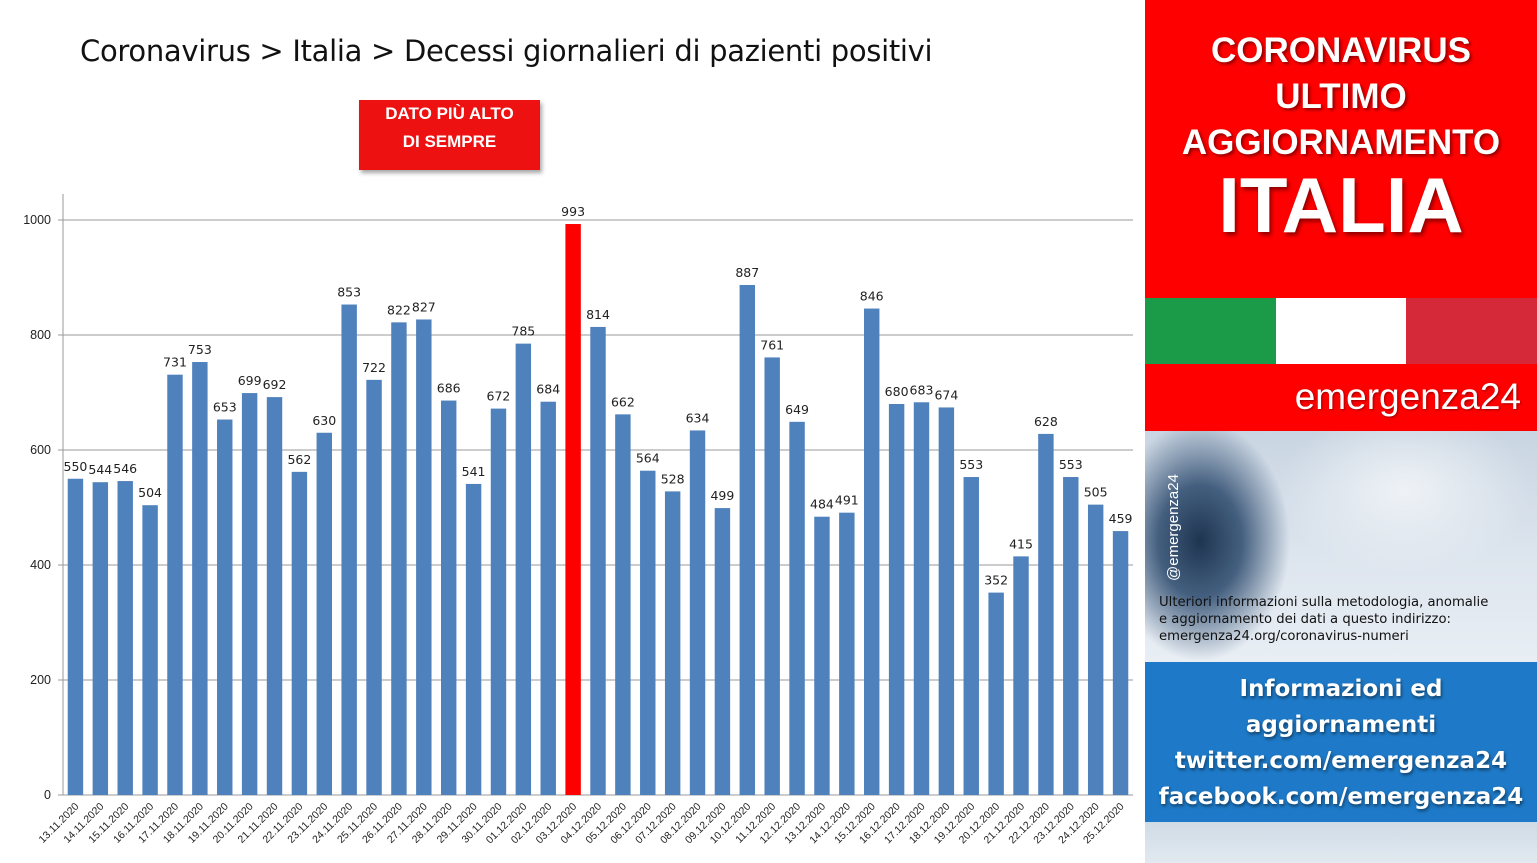 The image size is (1537, 863). Describe the element at coordinates (100, 469) in the screenshot. I see `data-label: 544` at that location.